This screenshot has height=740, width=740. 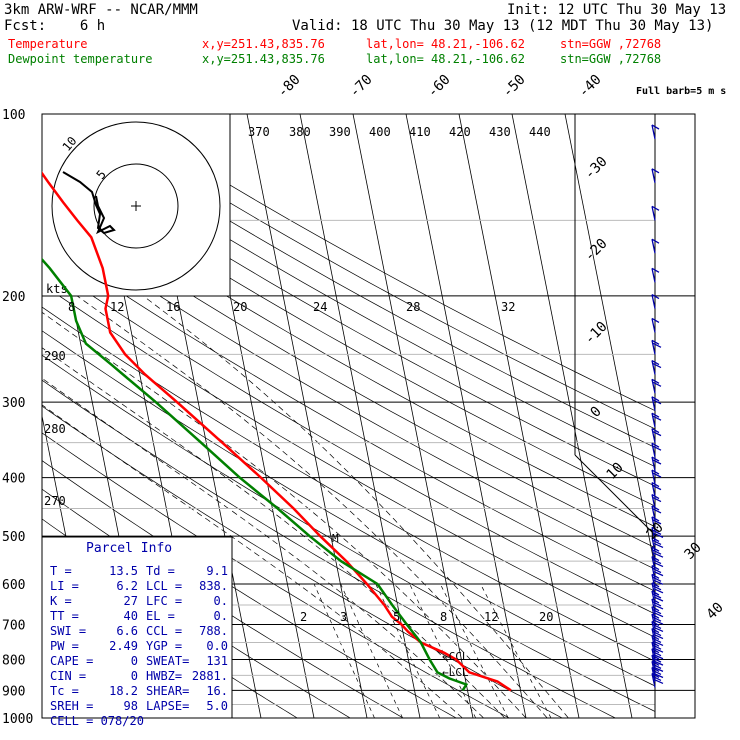 I want to click on parcel-info-value: 16., so click(x=217, y=691).